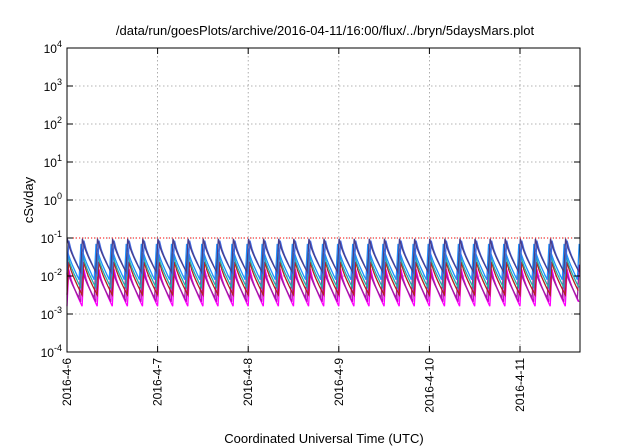 Image resolution: width=640 pixels, height=448 pixels. Describe the element at coordinates (429, 385) in the screenshot. I see `x-tick-label: 2016-4-10` at that location.